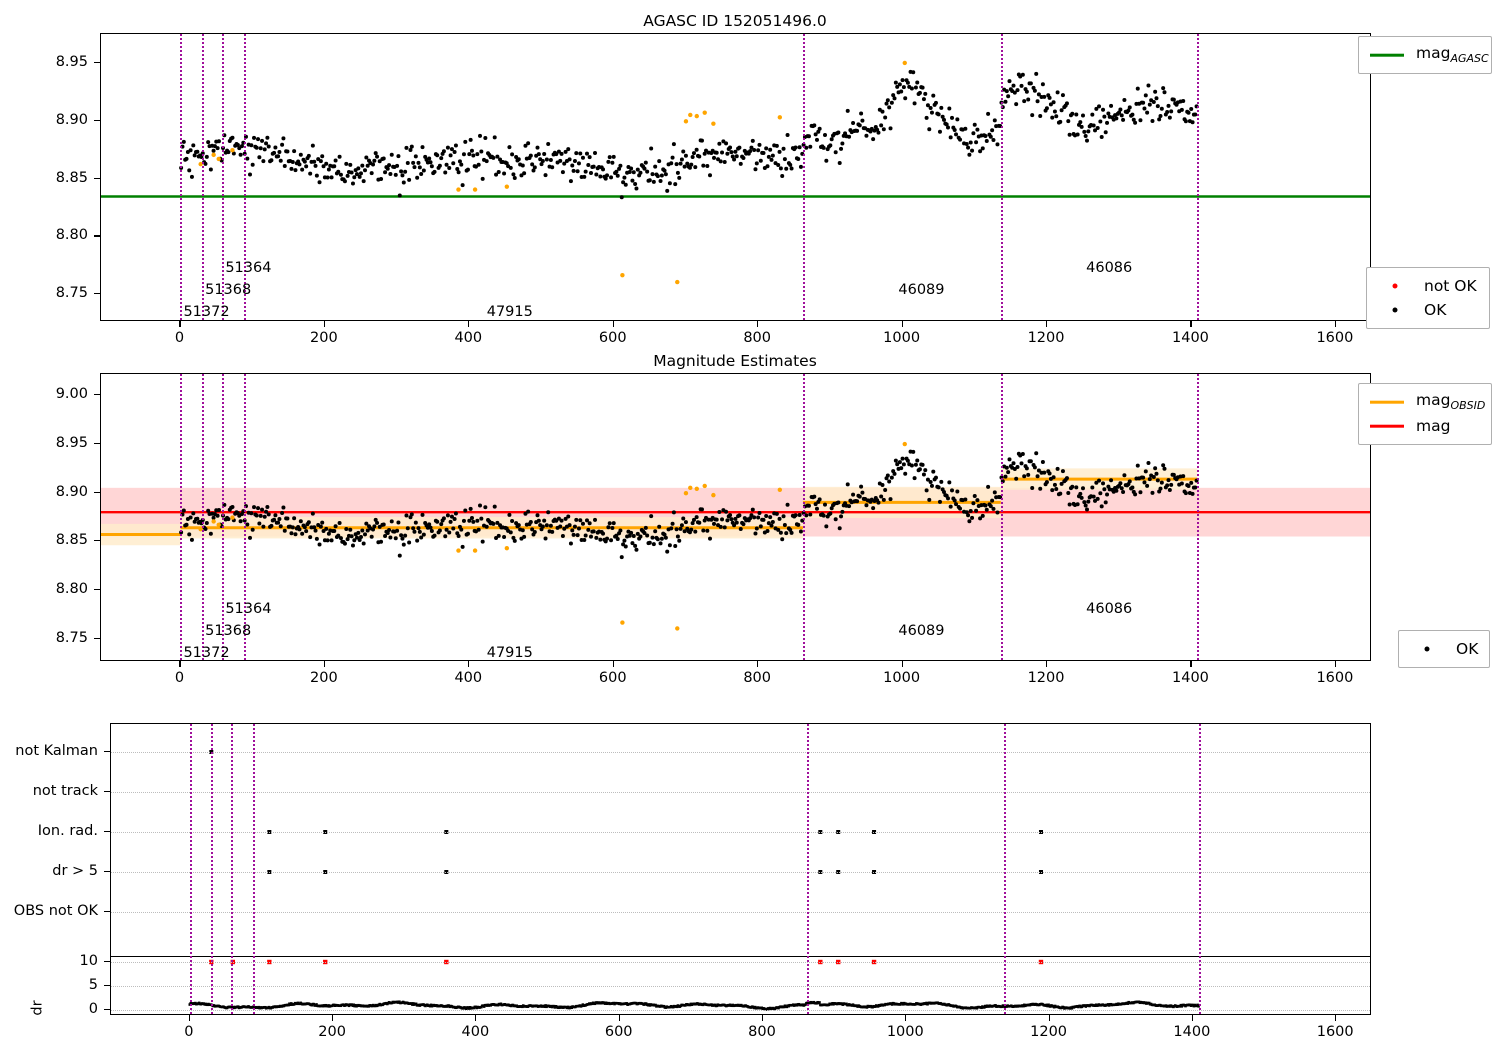  Describe the element at coordinates (37, 1008) in the screenshot. I see `panel3-dr-axis-label: dr` at that location.